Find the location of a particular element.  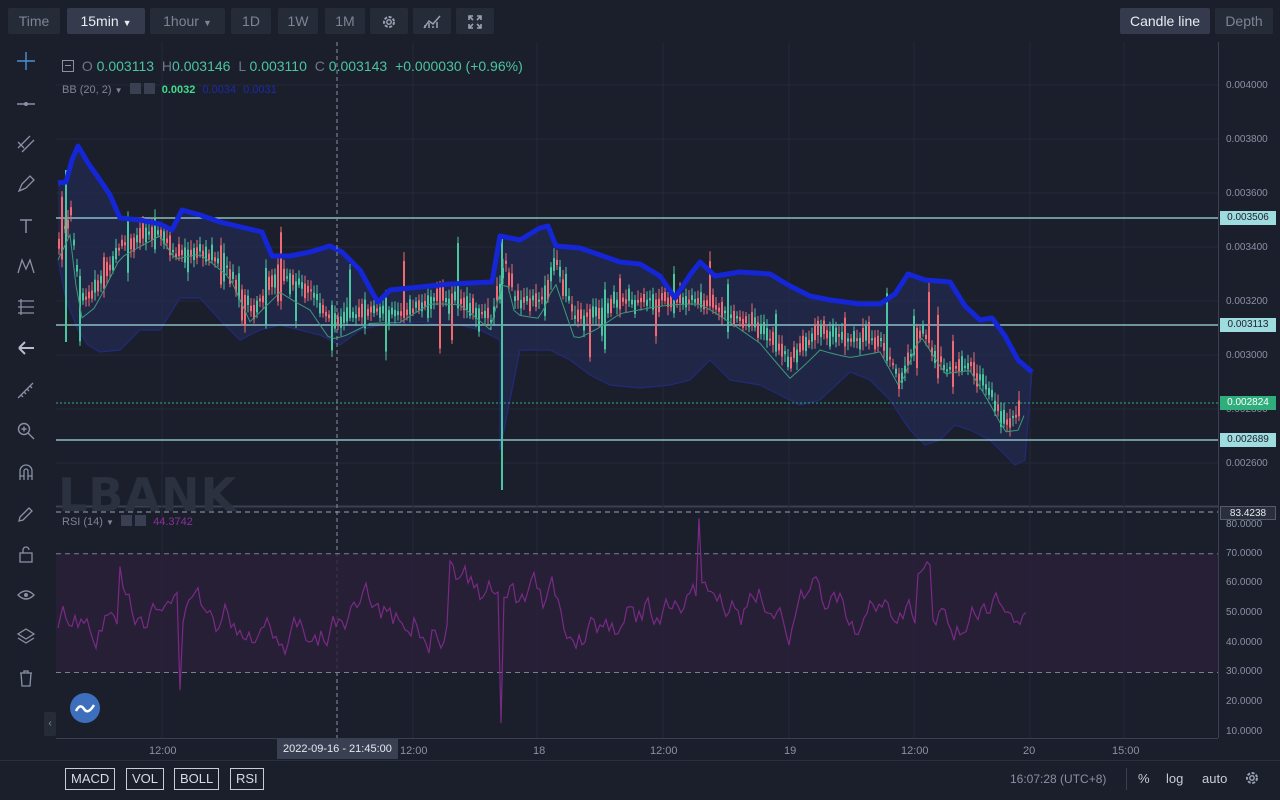

fullscreen-button is located at coordinates (475, 21).